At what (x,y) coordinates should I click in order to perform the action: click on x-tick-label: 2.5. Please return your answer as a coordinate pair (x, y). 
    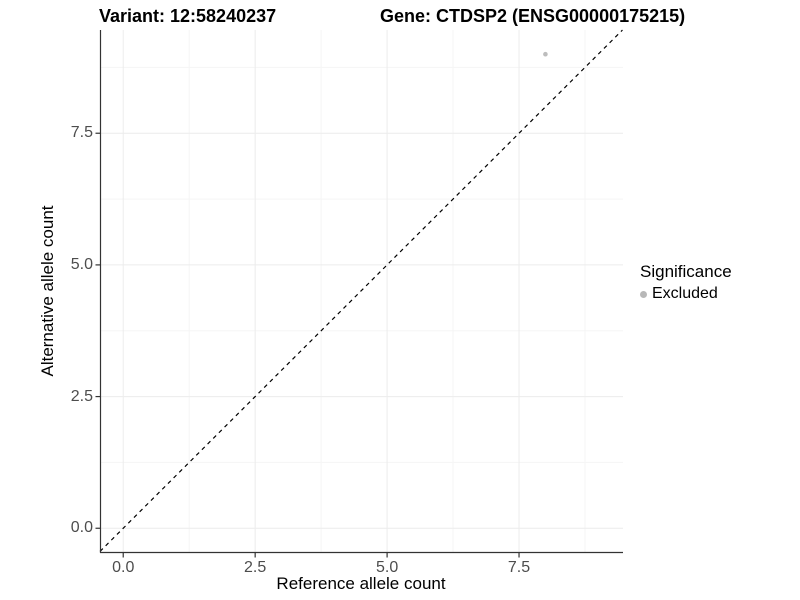
    Looking at the image, I should click on (255, 567).